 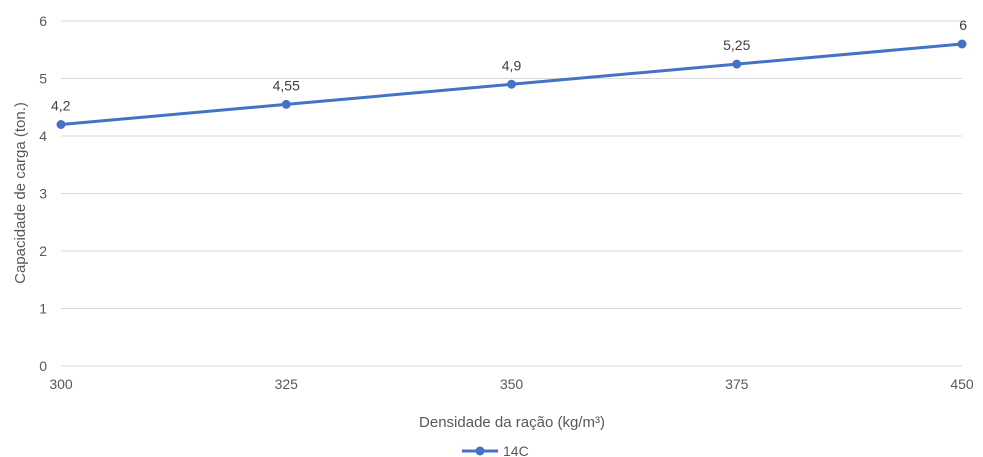 What do you see at coordinates (20, 193) in the screenshot?
I see `y-axis-title: Capacidade de carga (ton.)` at bounding box center [20, 193].